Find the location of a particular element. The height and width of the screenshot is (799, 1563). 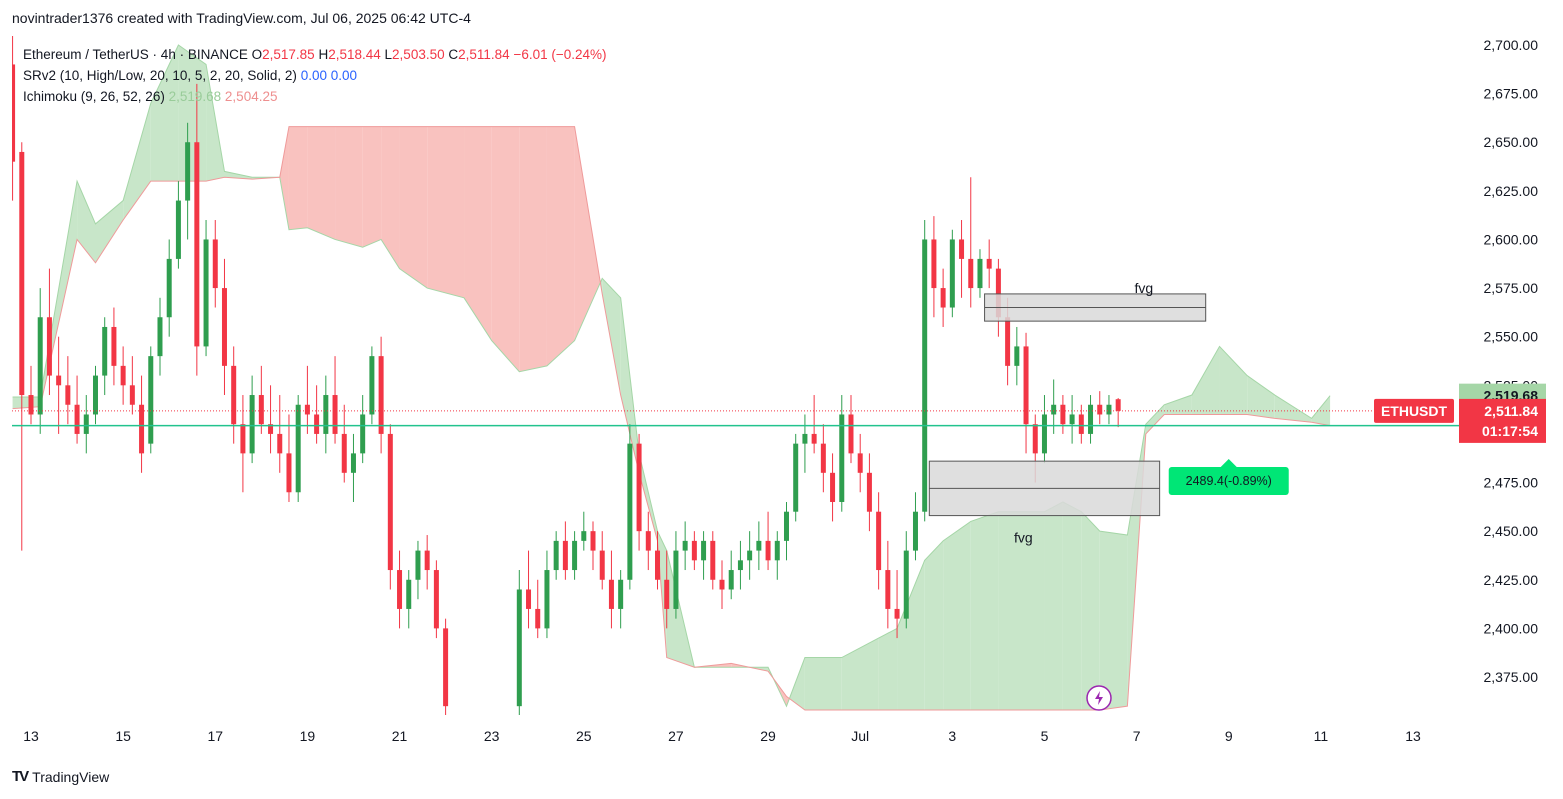

price-tick-label: 2,700.00 is located at coordinates (1511, 45).